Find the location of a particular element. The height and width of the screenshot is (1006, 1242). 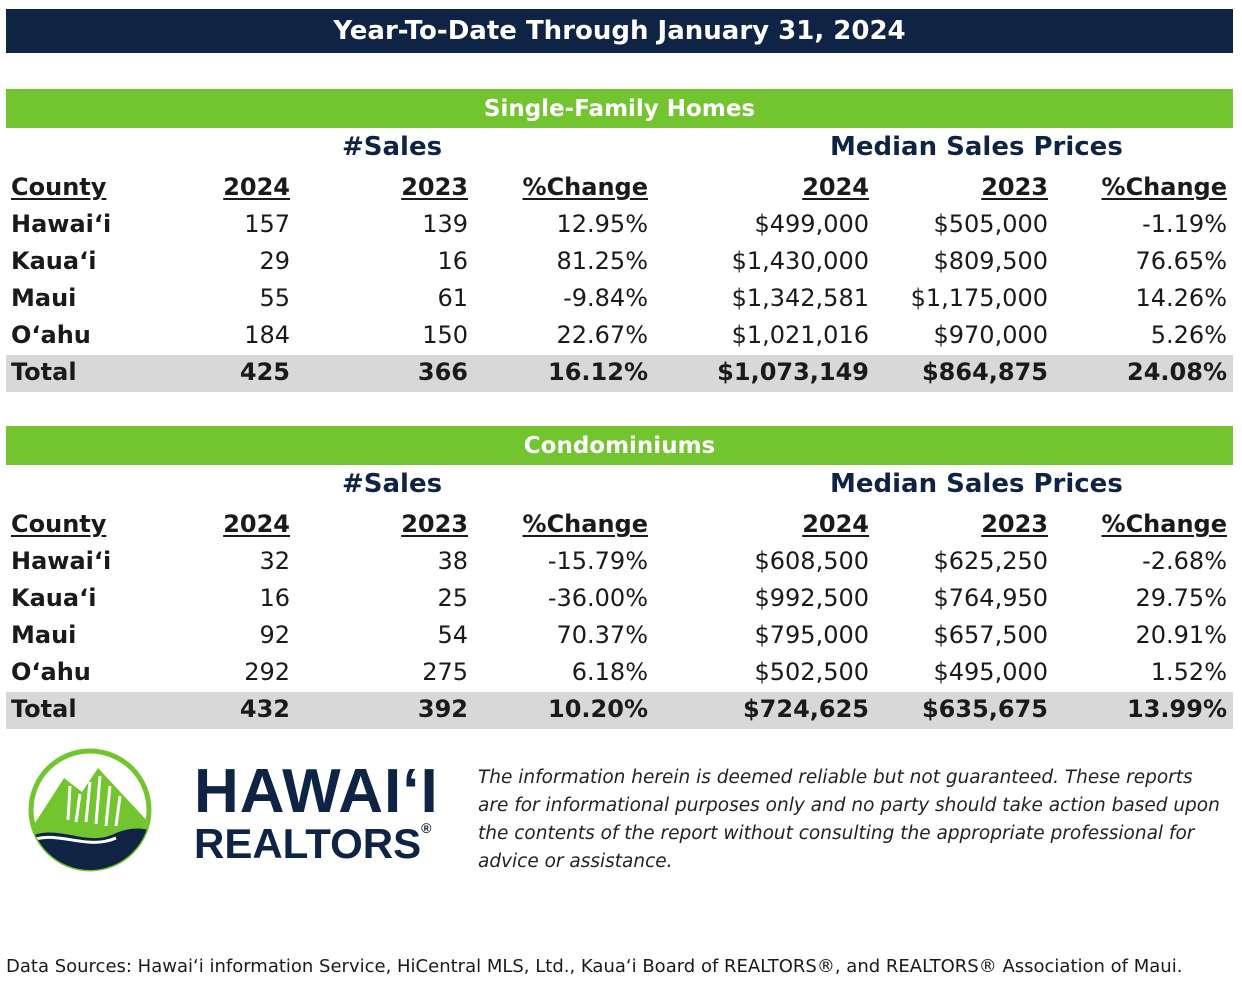

cell-sales-2024: 32 is located at coordinates (274, 561).